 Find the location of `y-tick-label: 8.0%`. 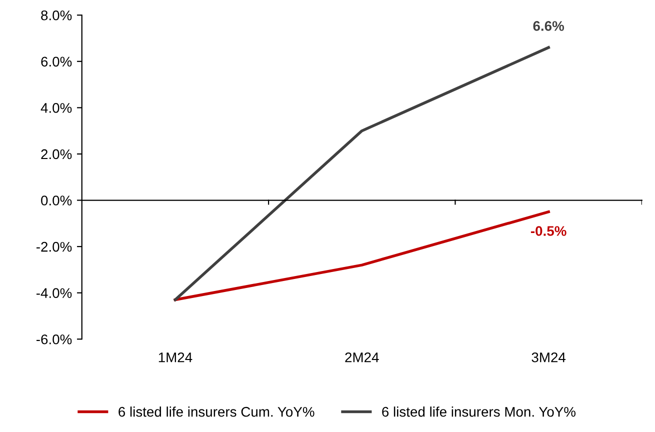

y-tick-label: 8.0% is located at coordinates (56, 15).